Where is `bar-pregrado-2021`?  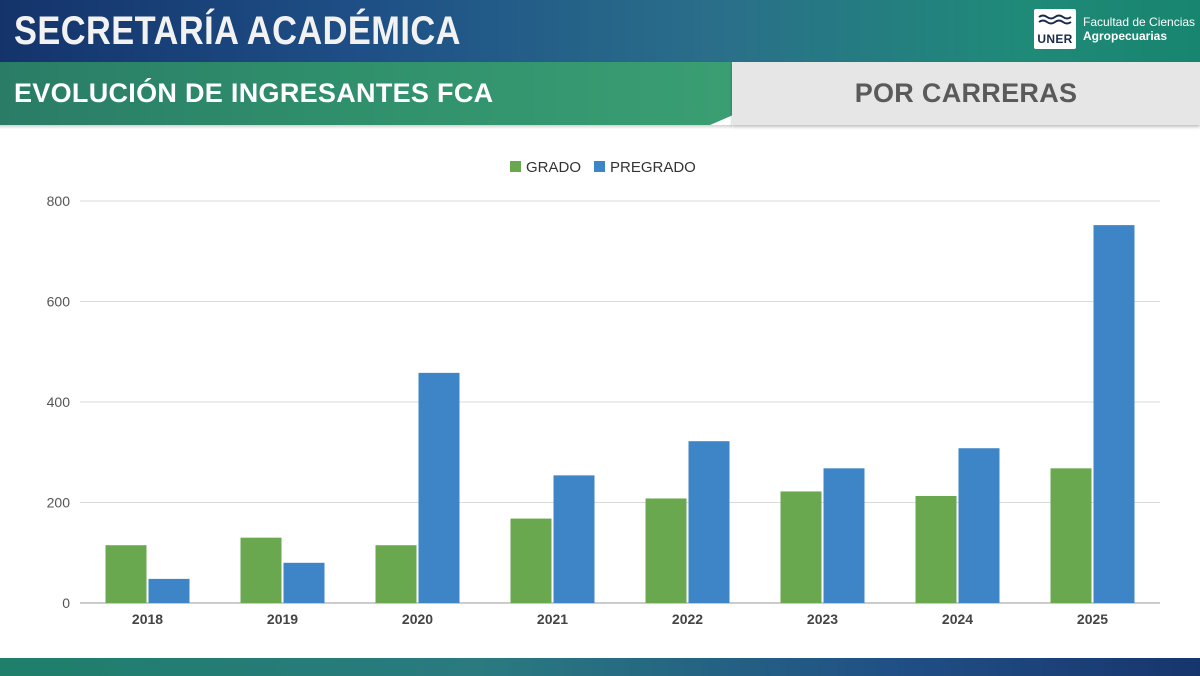
bar-pregrado-2021 is located at coordinates (574, 539).